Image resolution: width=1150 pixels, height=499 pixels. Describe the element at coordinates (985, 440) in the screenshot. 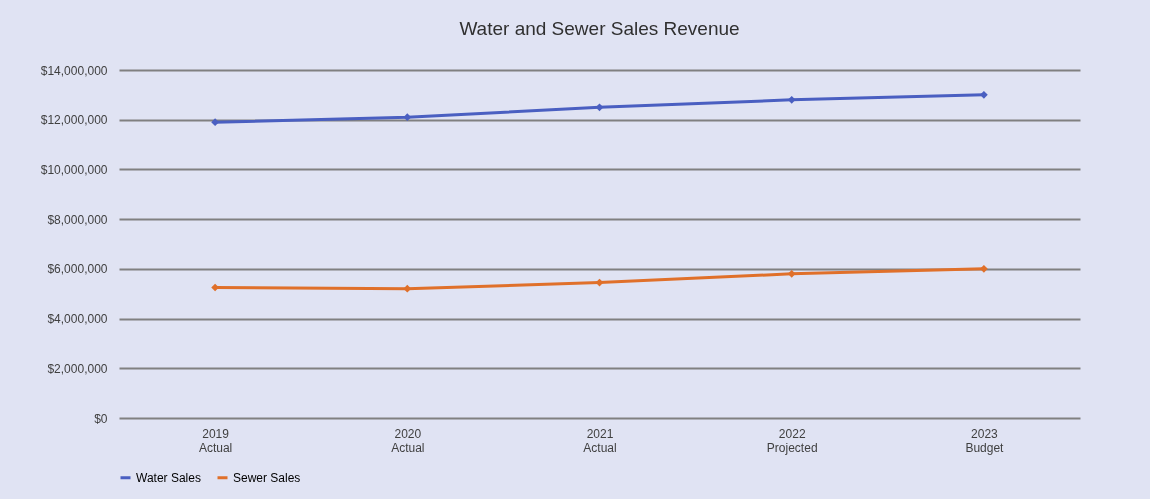

I see `x-tick-label: 2023 Budget` at that location.